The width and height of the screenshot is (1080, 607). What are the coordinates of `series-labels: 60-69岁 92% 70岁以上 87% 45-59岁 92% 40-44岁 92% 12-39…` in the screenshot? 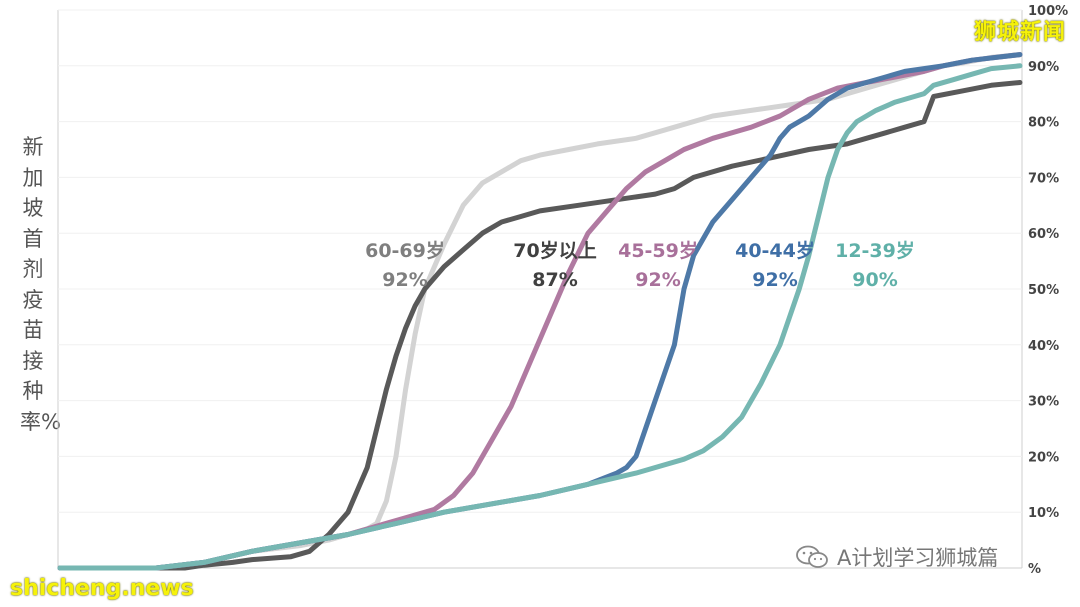 It's located at (640, 265).